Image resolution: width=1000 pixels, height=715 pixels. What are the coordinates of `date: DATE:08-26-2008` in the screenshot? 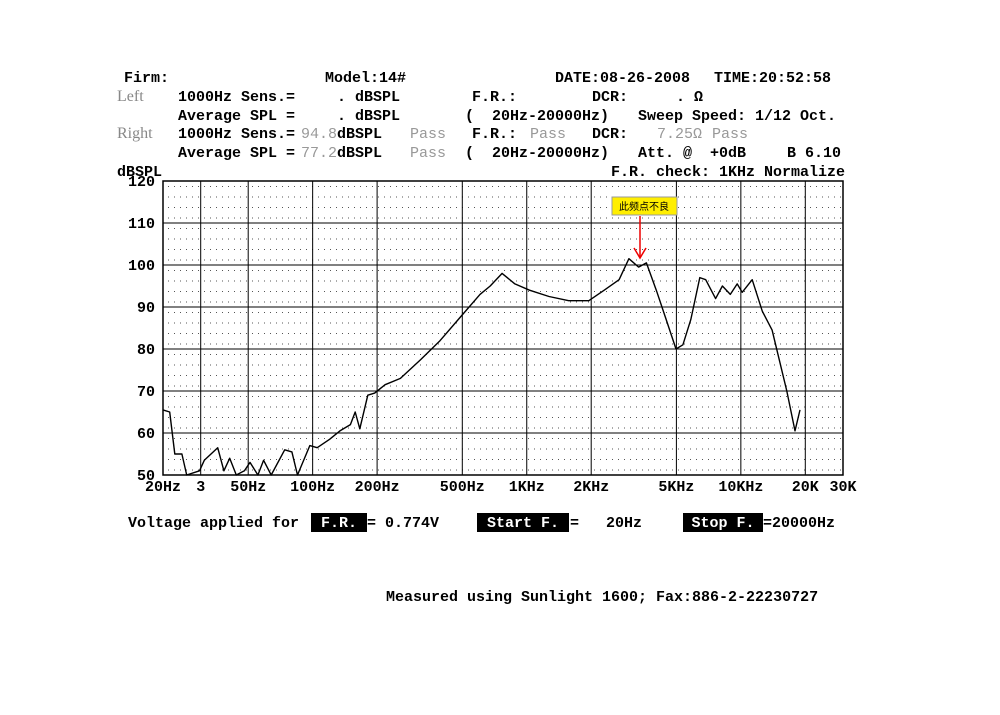 It's located at (622, 78).